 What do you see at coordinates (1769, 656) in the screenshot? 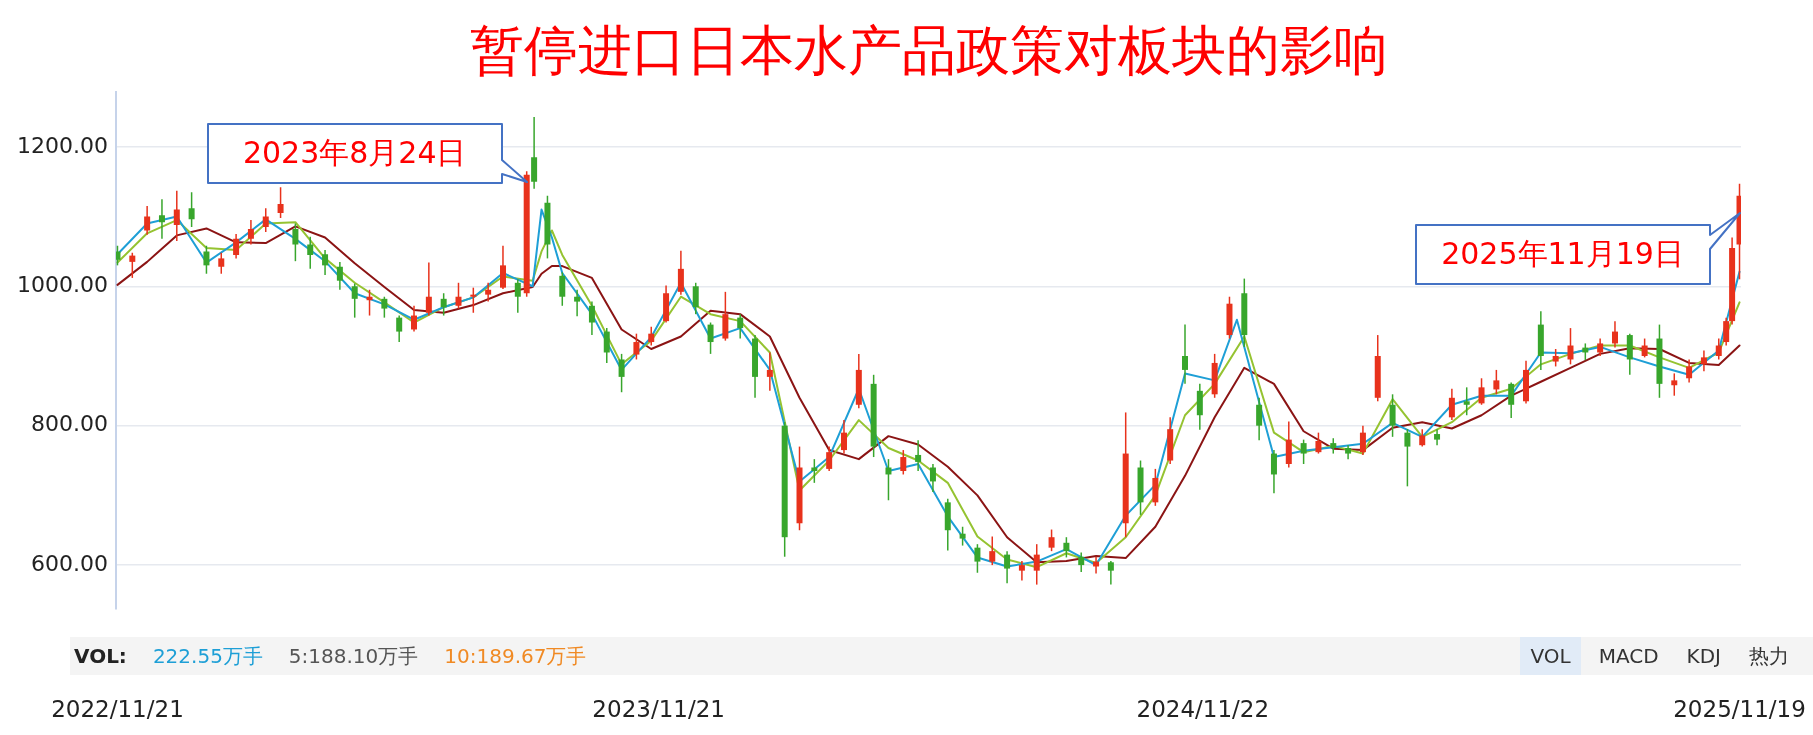
I see `text: 热力` at bounding box center [1769, 656].